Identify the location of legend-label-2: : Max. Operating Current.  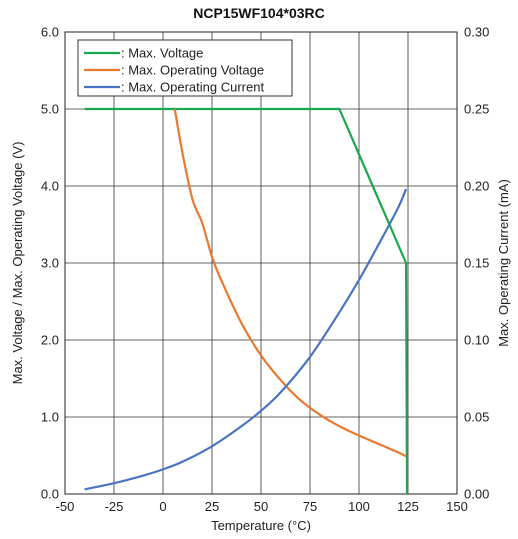
(192, 87).